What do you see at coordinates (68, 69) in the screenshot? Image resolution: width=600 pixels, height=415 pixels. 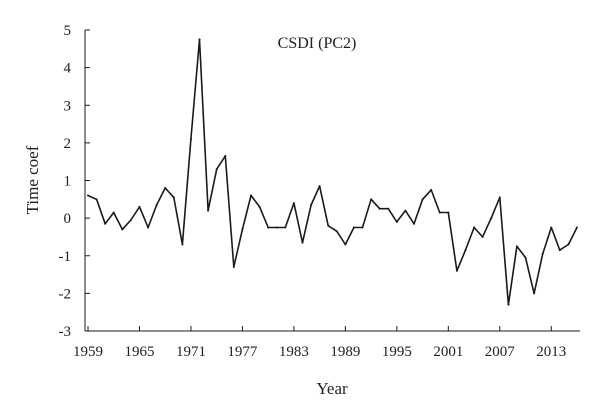 I see `y-tick-label: 4` at bounding box center [68, 69].